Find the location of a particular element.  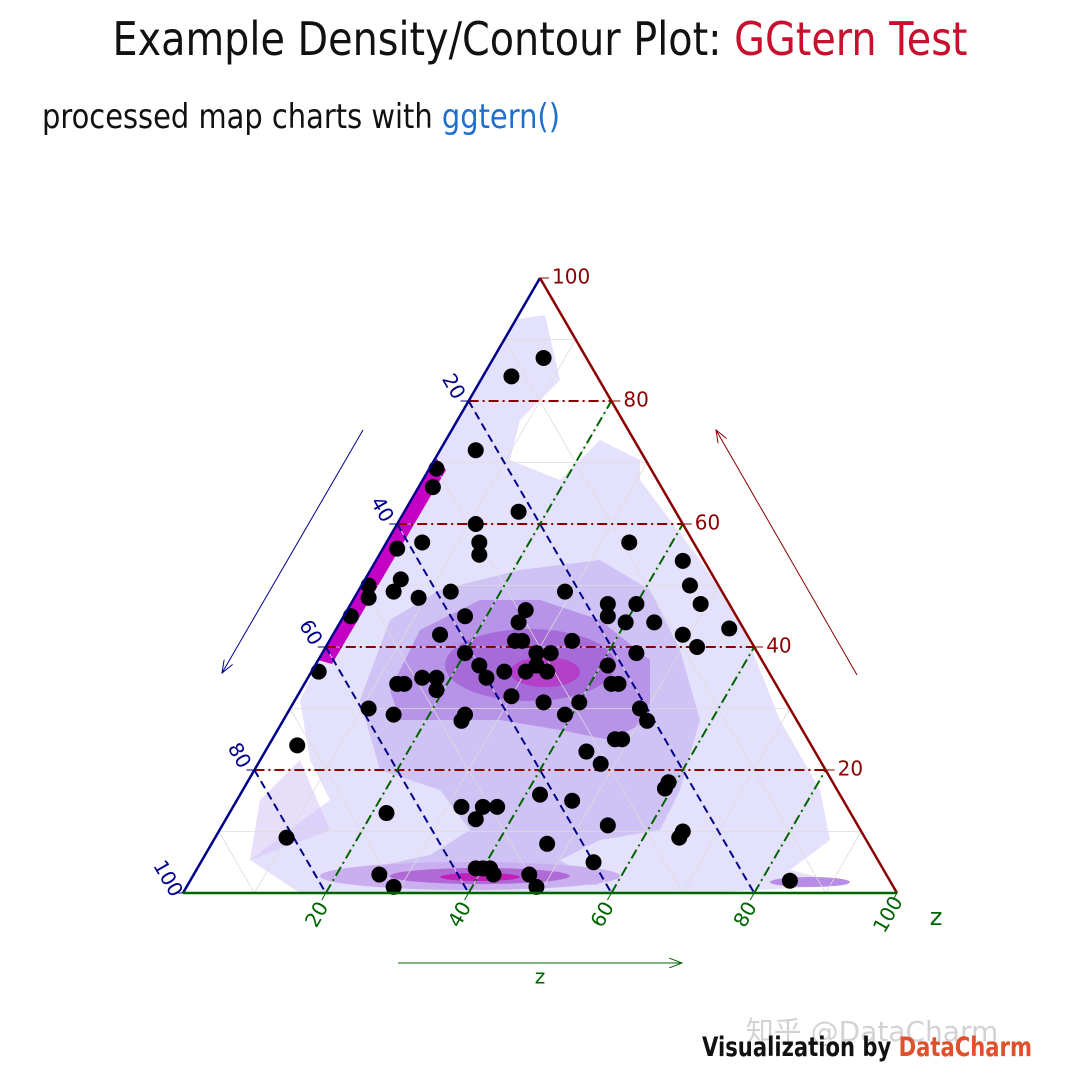

subtitle-text: processed map charts with is located at coordinates (242, 117).